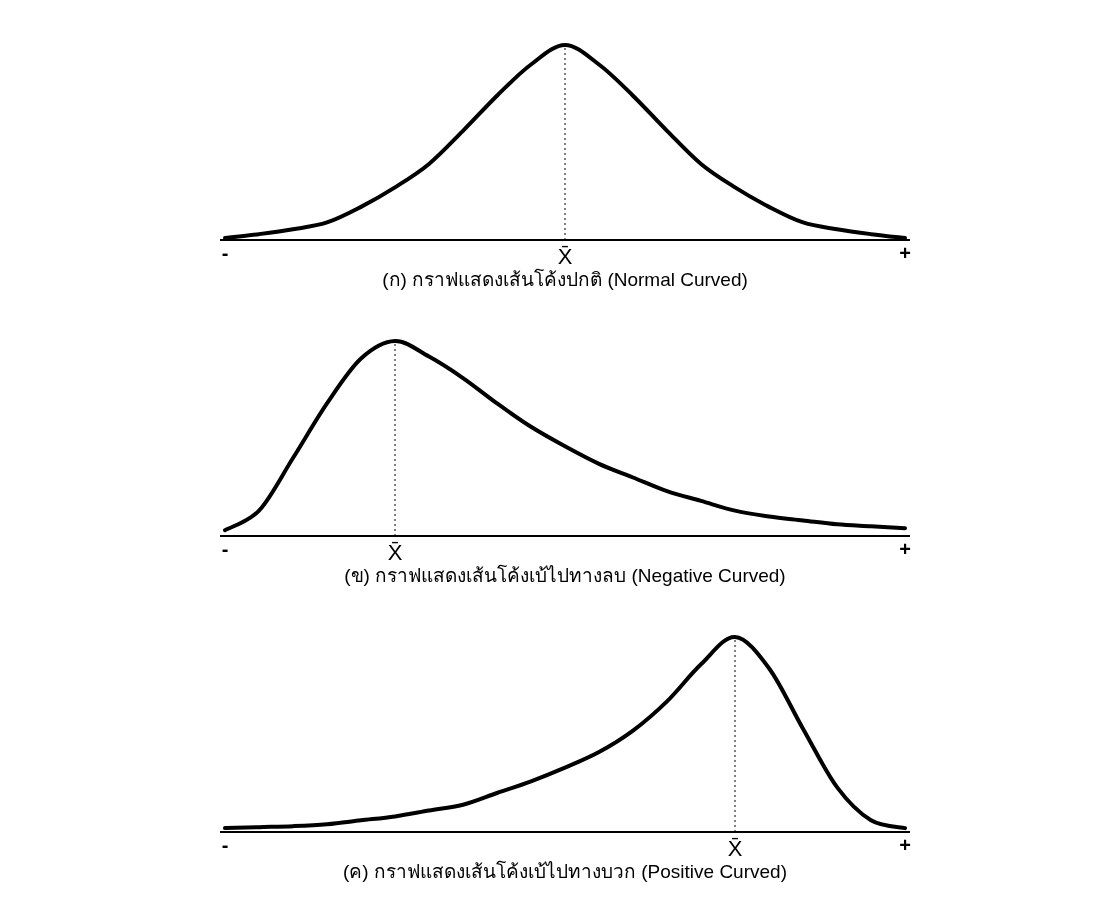 This screenshot has height=918, width=1110. Describe the element at coordinates (565, 279) in the screenshot. I see `text: (ก) กราฟแสดงเส้นโค้งปกติ (Normal Curved)` at that location.